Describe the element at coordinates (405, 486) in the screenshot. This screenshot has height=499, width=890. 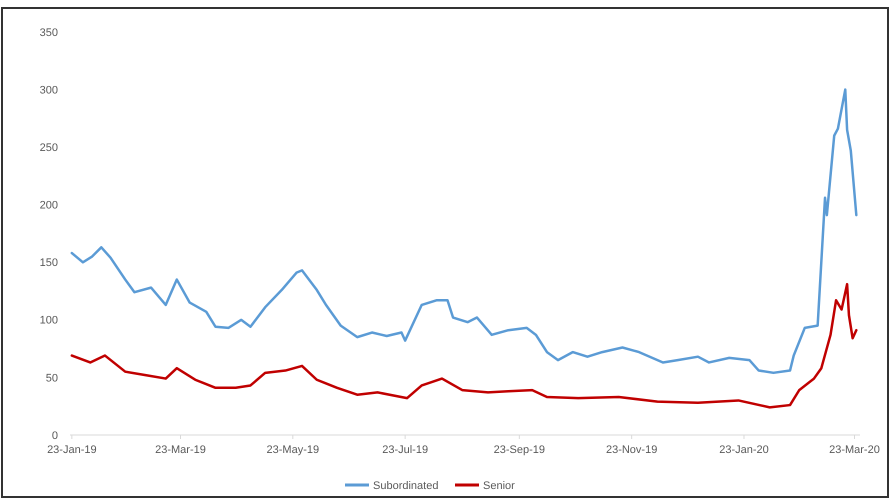
I see `legend-label: Subordinated` at that location.